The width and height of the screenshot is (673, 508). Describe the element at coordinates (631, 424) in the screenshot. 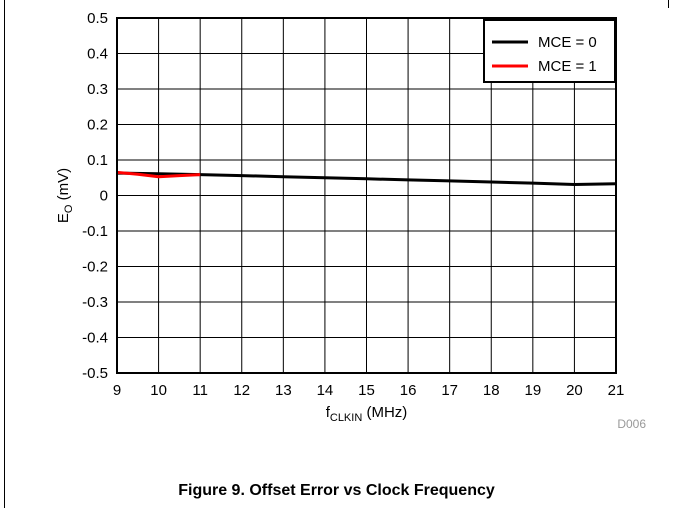

I see `figure-code: D006` at that location.